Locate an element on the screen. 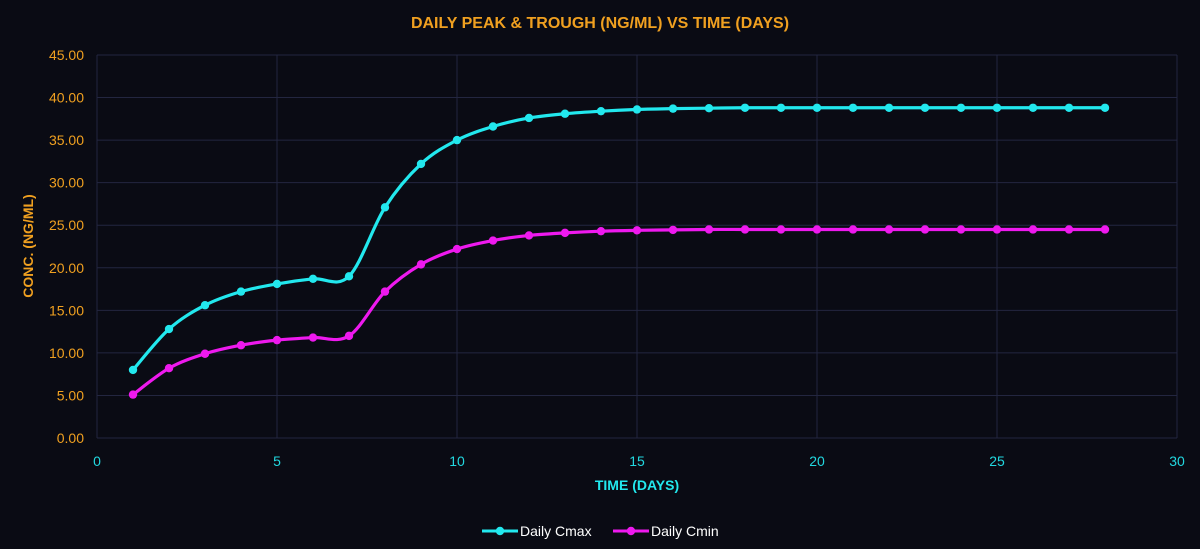 The image size is (1200, 549). x-tick-label: 10 is located at coordinates (457, 461).